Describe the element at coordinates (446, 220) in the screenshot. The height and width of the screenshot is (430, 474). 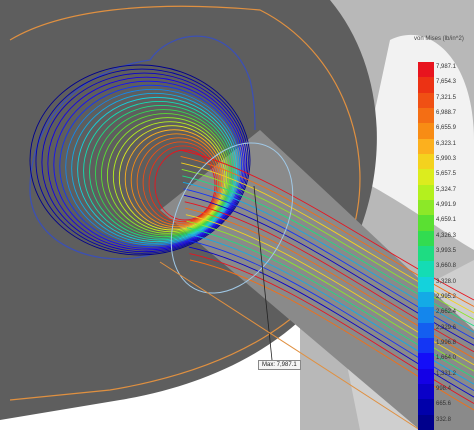
I see `legend-tick-label: 4,659.1` at that location.